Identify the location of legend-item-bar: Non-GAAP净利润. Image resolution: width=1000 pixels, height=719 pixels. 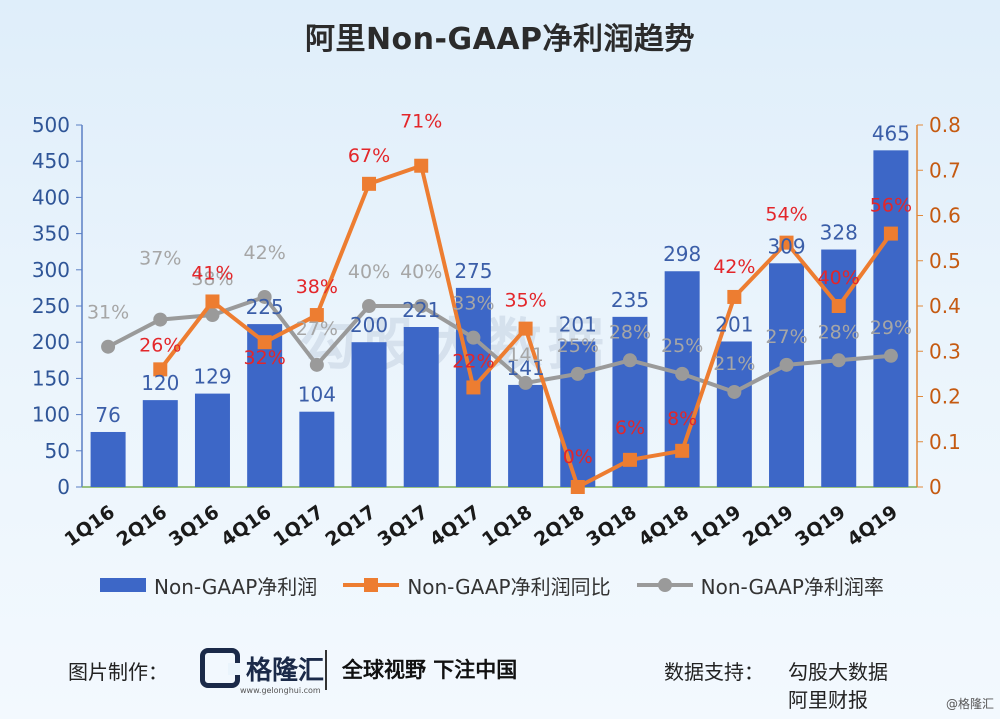
(208, 585).